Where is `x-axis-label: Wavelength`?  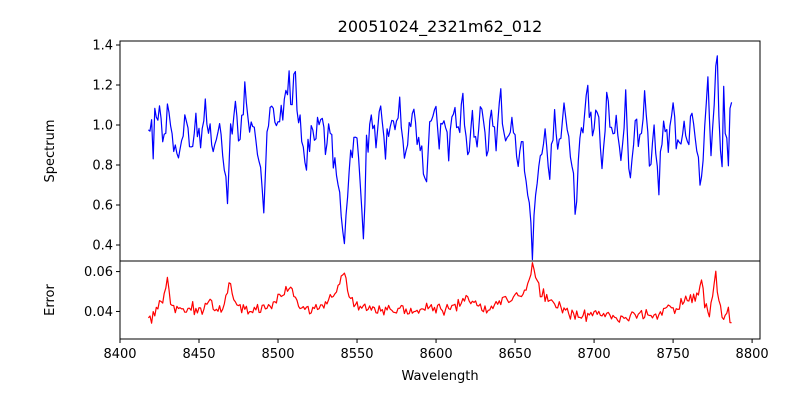 x-axis-label: Wavelength is located at coordinates (439, 376).